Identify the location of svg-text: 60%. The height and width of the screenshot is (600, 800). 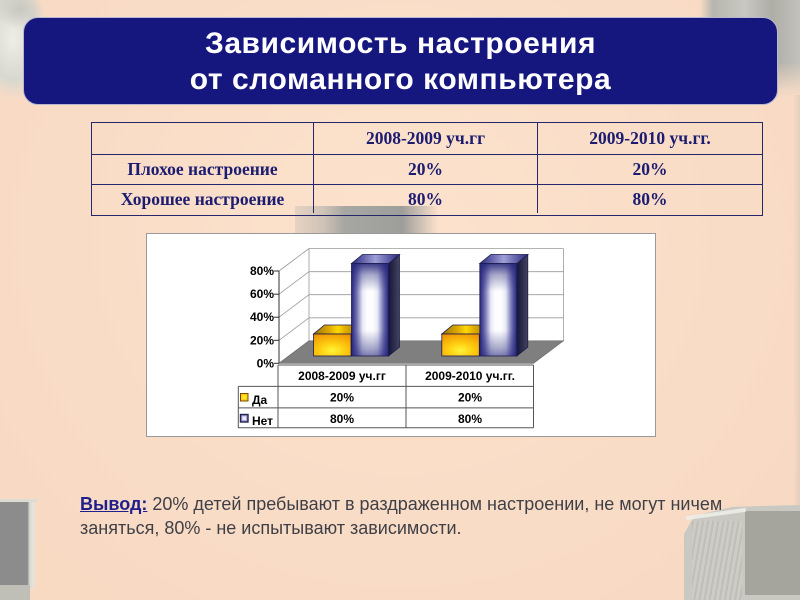
(262, 294).